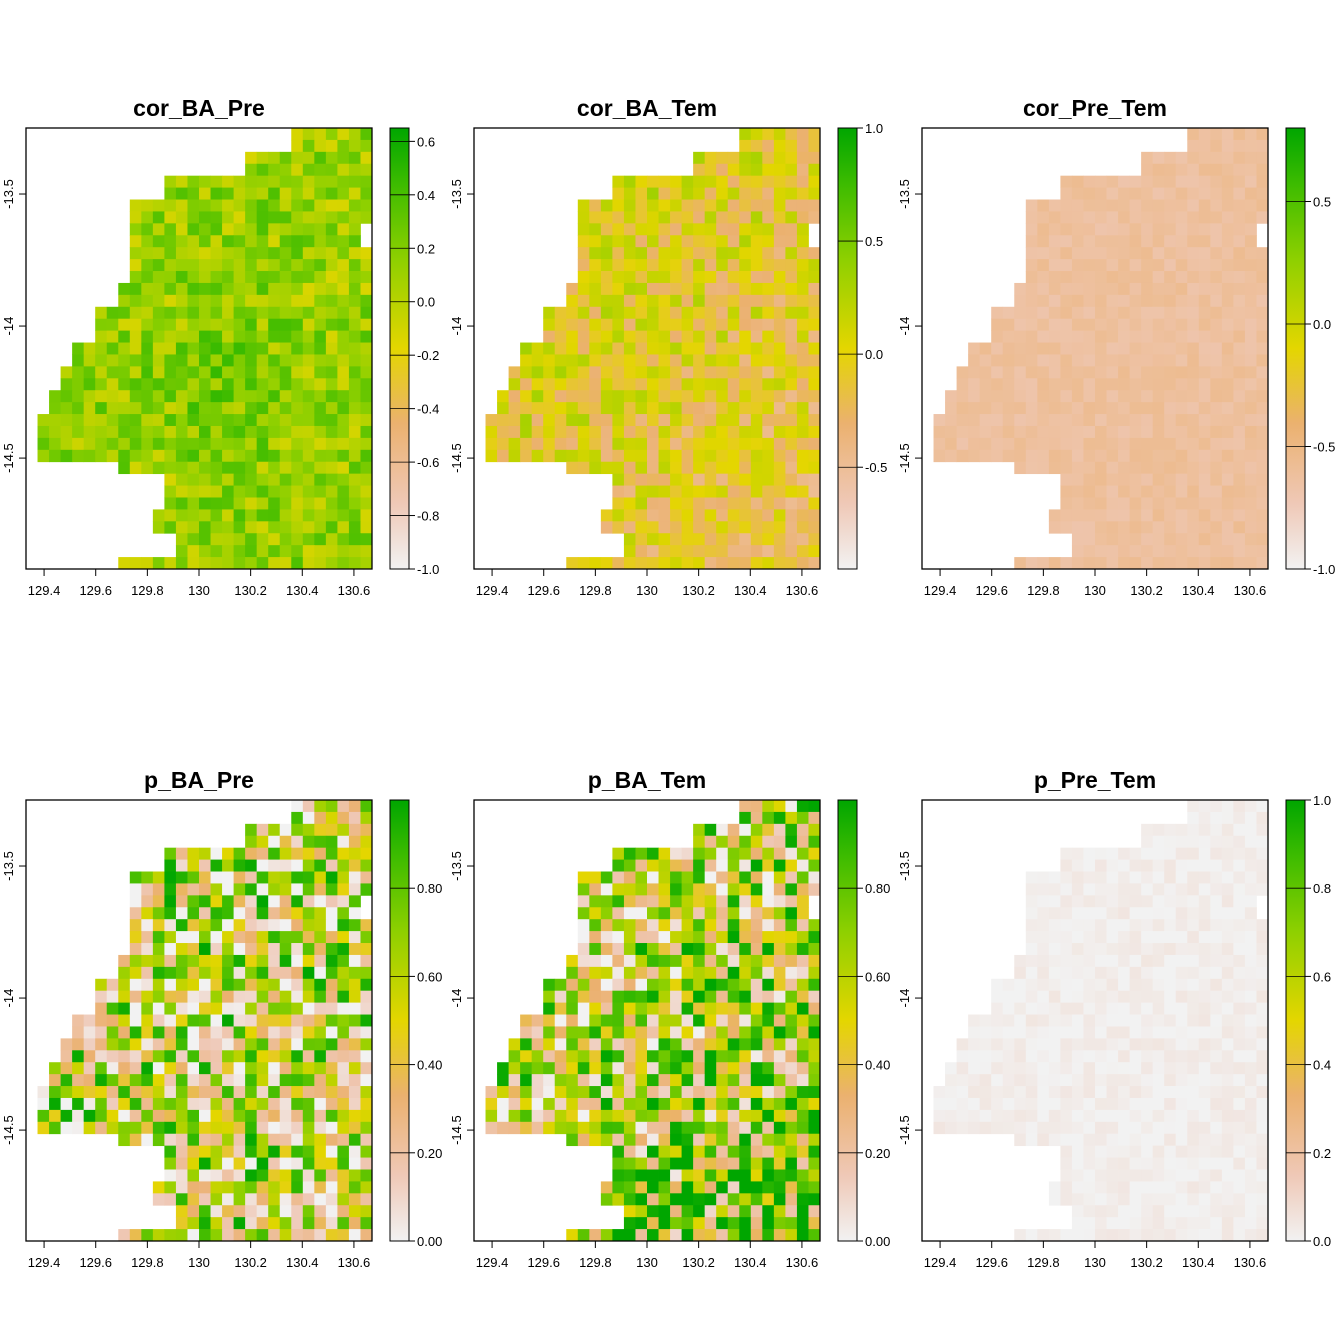  What do you see at coordinates (595, 590) in the screenshot?
I see `x-tick-label: 129.8` at bounding box center [595, 590].